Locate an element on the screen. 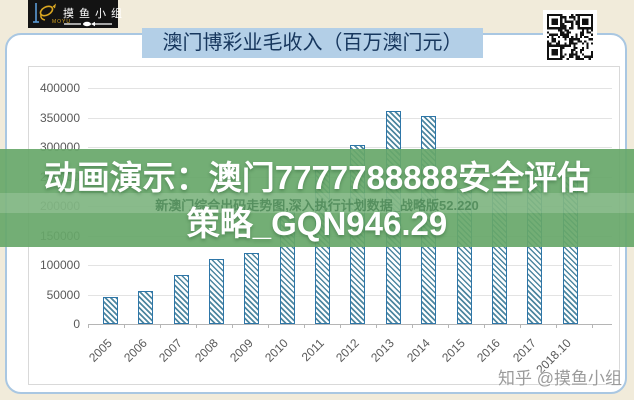 This screenshot has width=634, height=400. overlay-banner-strip is located at coordinates (317, 203).